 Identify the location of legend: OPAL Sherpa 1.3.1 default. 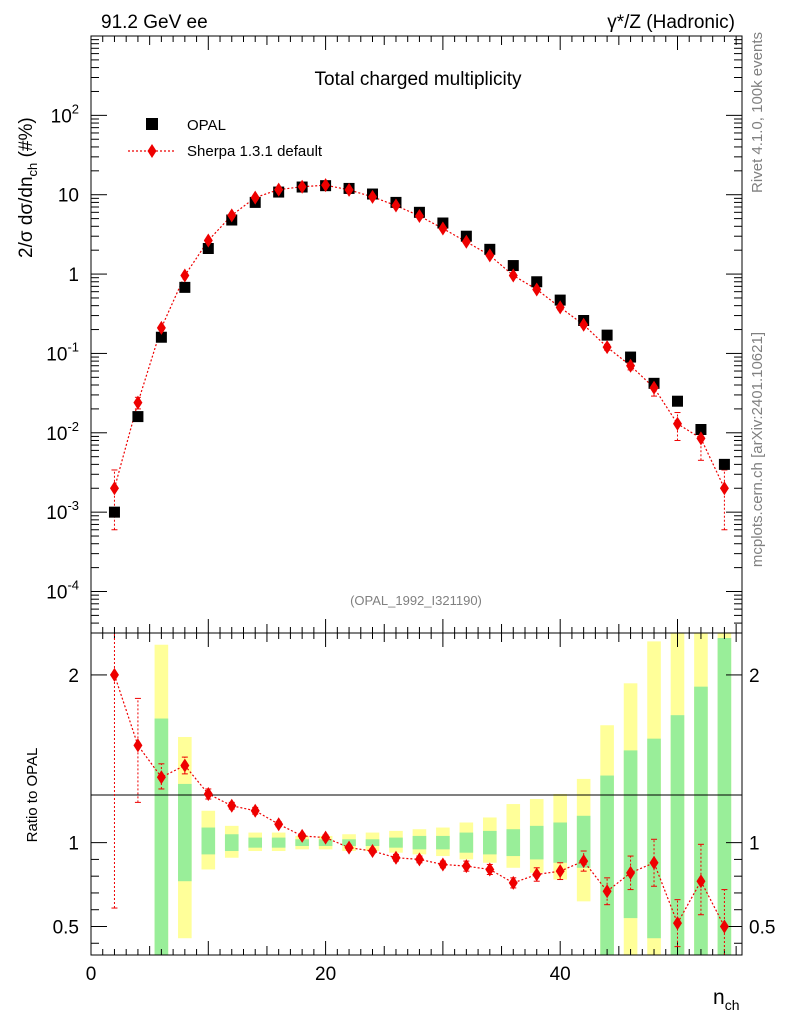
(225, 138).